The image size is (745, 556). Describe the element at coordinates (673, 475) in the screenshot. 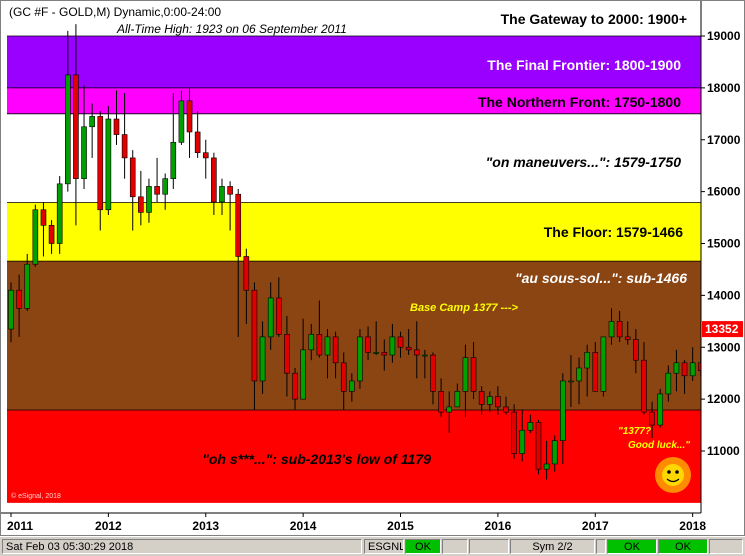

I see `fireball-mascot-icon` at that location.